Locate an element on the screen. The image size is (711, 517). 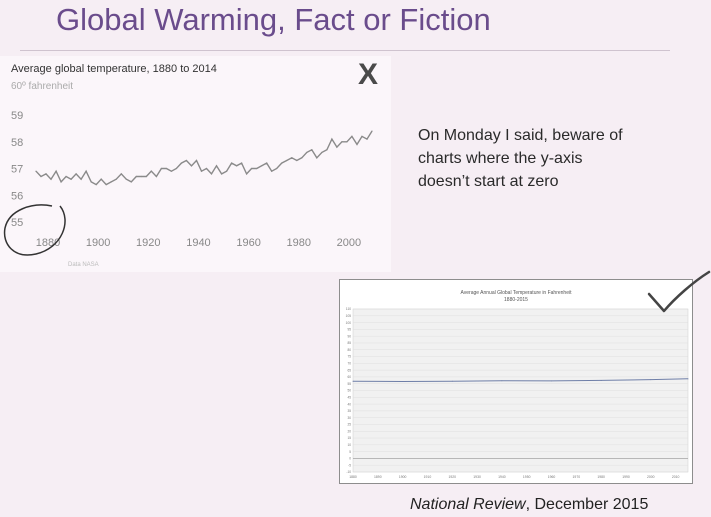
chart2-x-tick-label: 1930 is located at coordinates (477, 477).